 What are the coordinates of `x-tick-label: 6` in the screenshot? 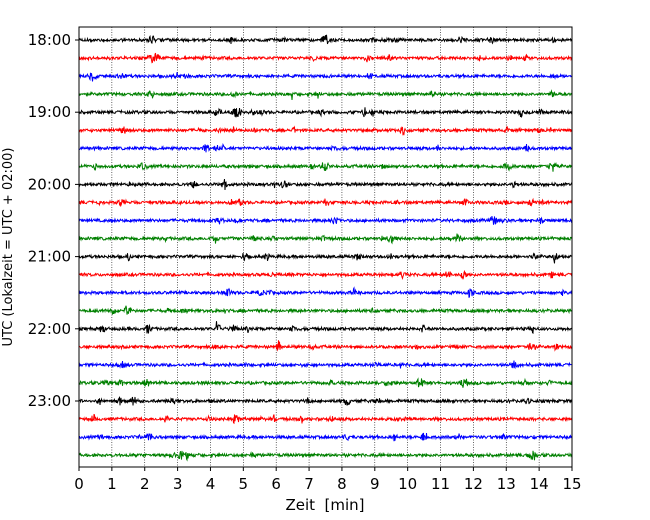 It's located at (276, 484).